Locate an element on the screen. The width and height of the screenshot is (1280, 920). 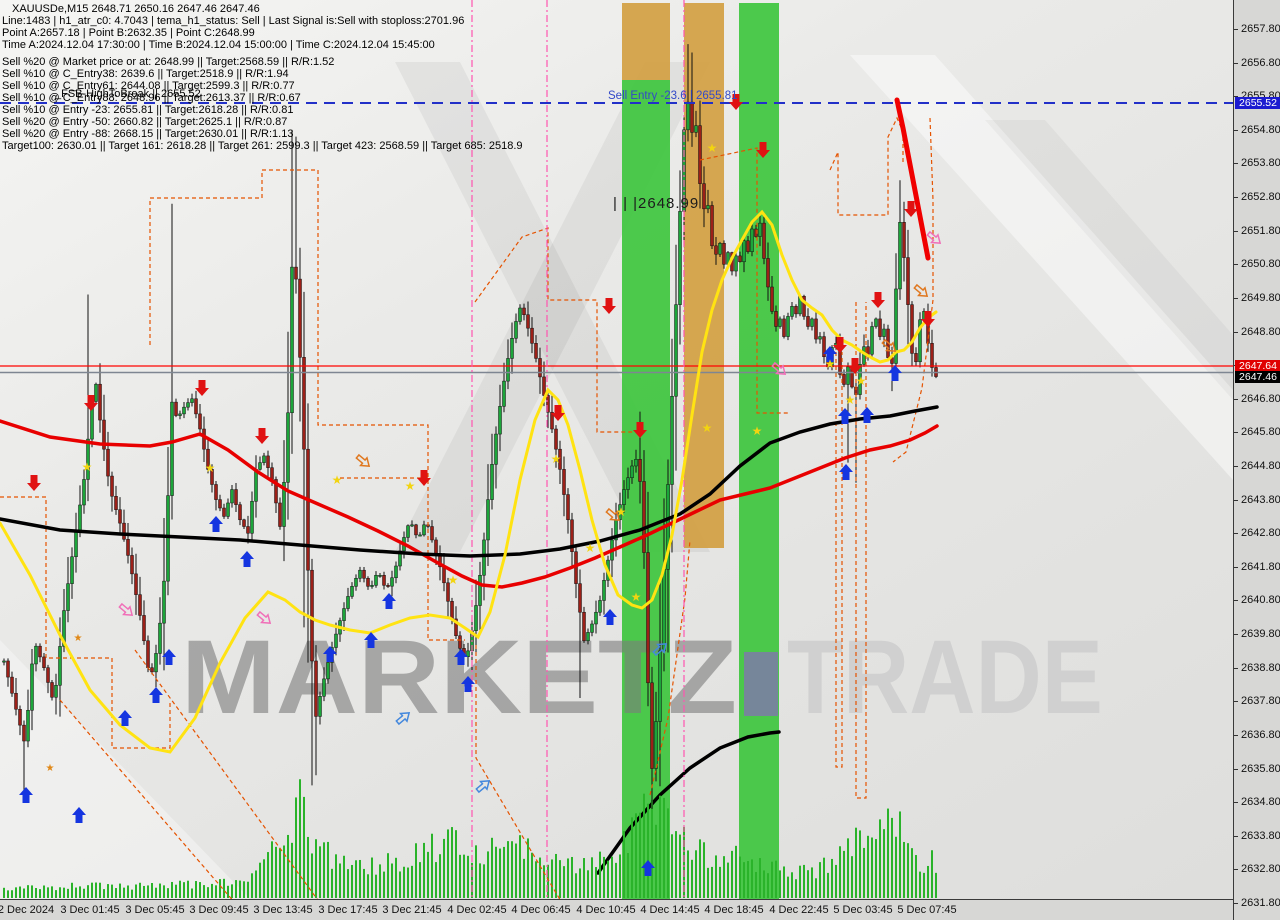
price-tick-label: 2654.80 is located at coordinates (1260, 129).